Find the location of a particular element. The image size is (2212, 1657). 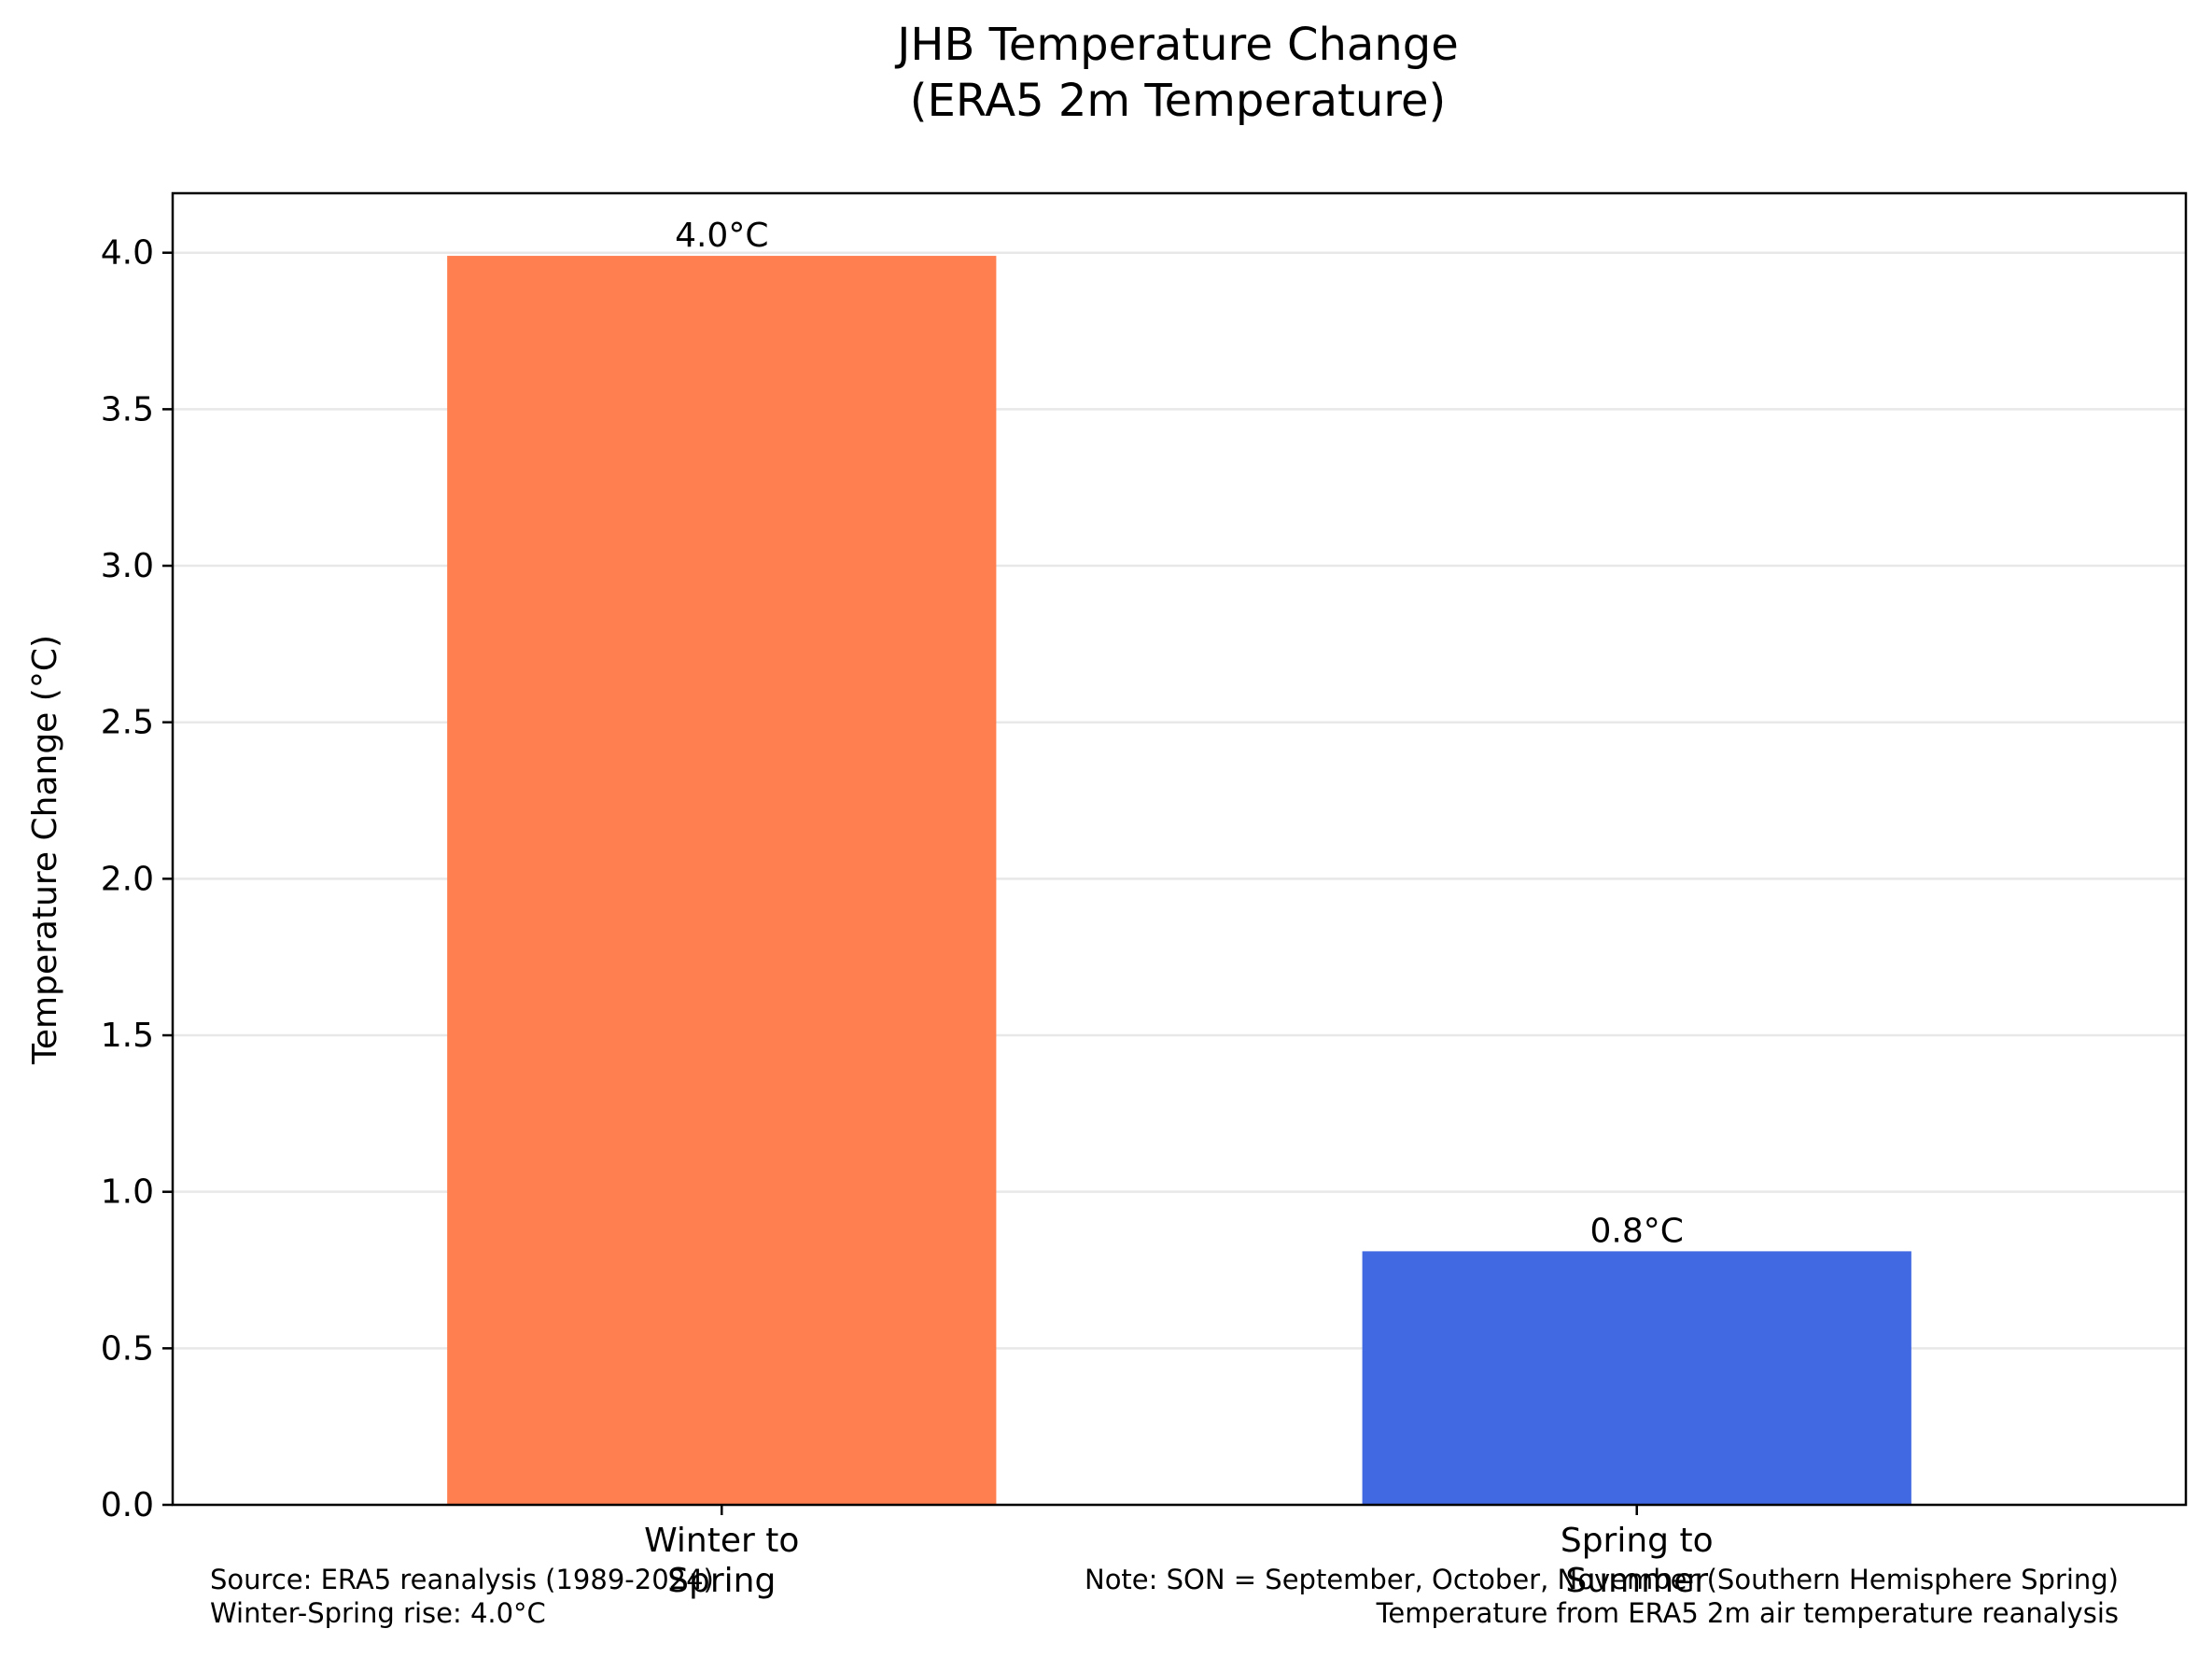

x-tick-label-line-1: Winter to is located at coordinates (721, 1541).